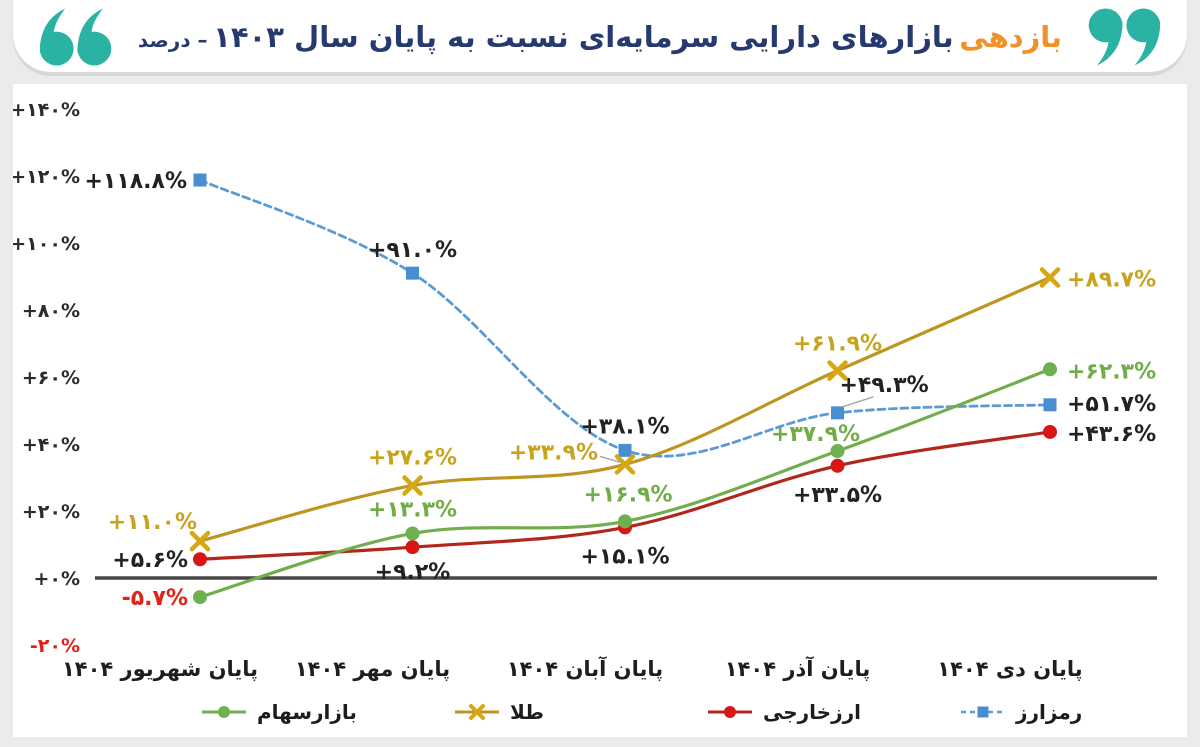 Image resolution: width=1200 pixels, height=747 pixels. I want to click on data-point-label-gold: +۱۱.۰%, so click(152, 522).